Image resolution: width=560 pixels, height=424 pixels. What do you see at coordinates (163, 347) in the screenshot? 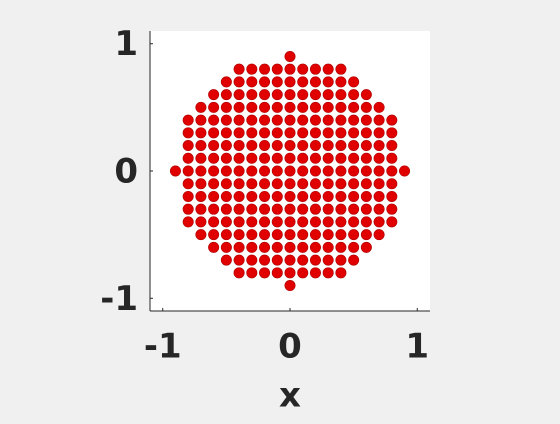
I see `x-tick-label: -1` at bounding box center [163, 347].